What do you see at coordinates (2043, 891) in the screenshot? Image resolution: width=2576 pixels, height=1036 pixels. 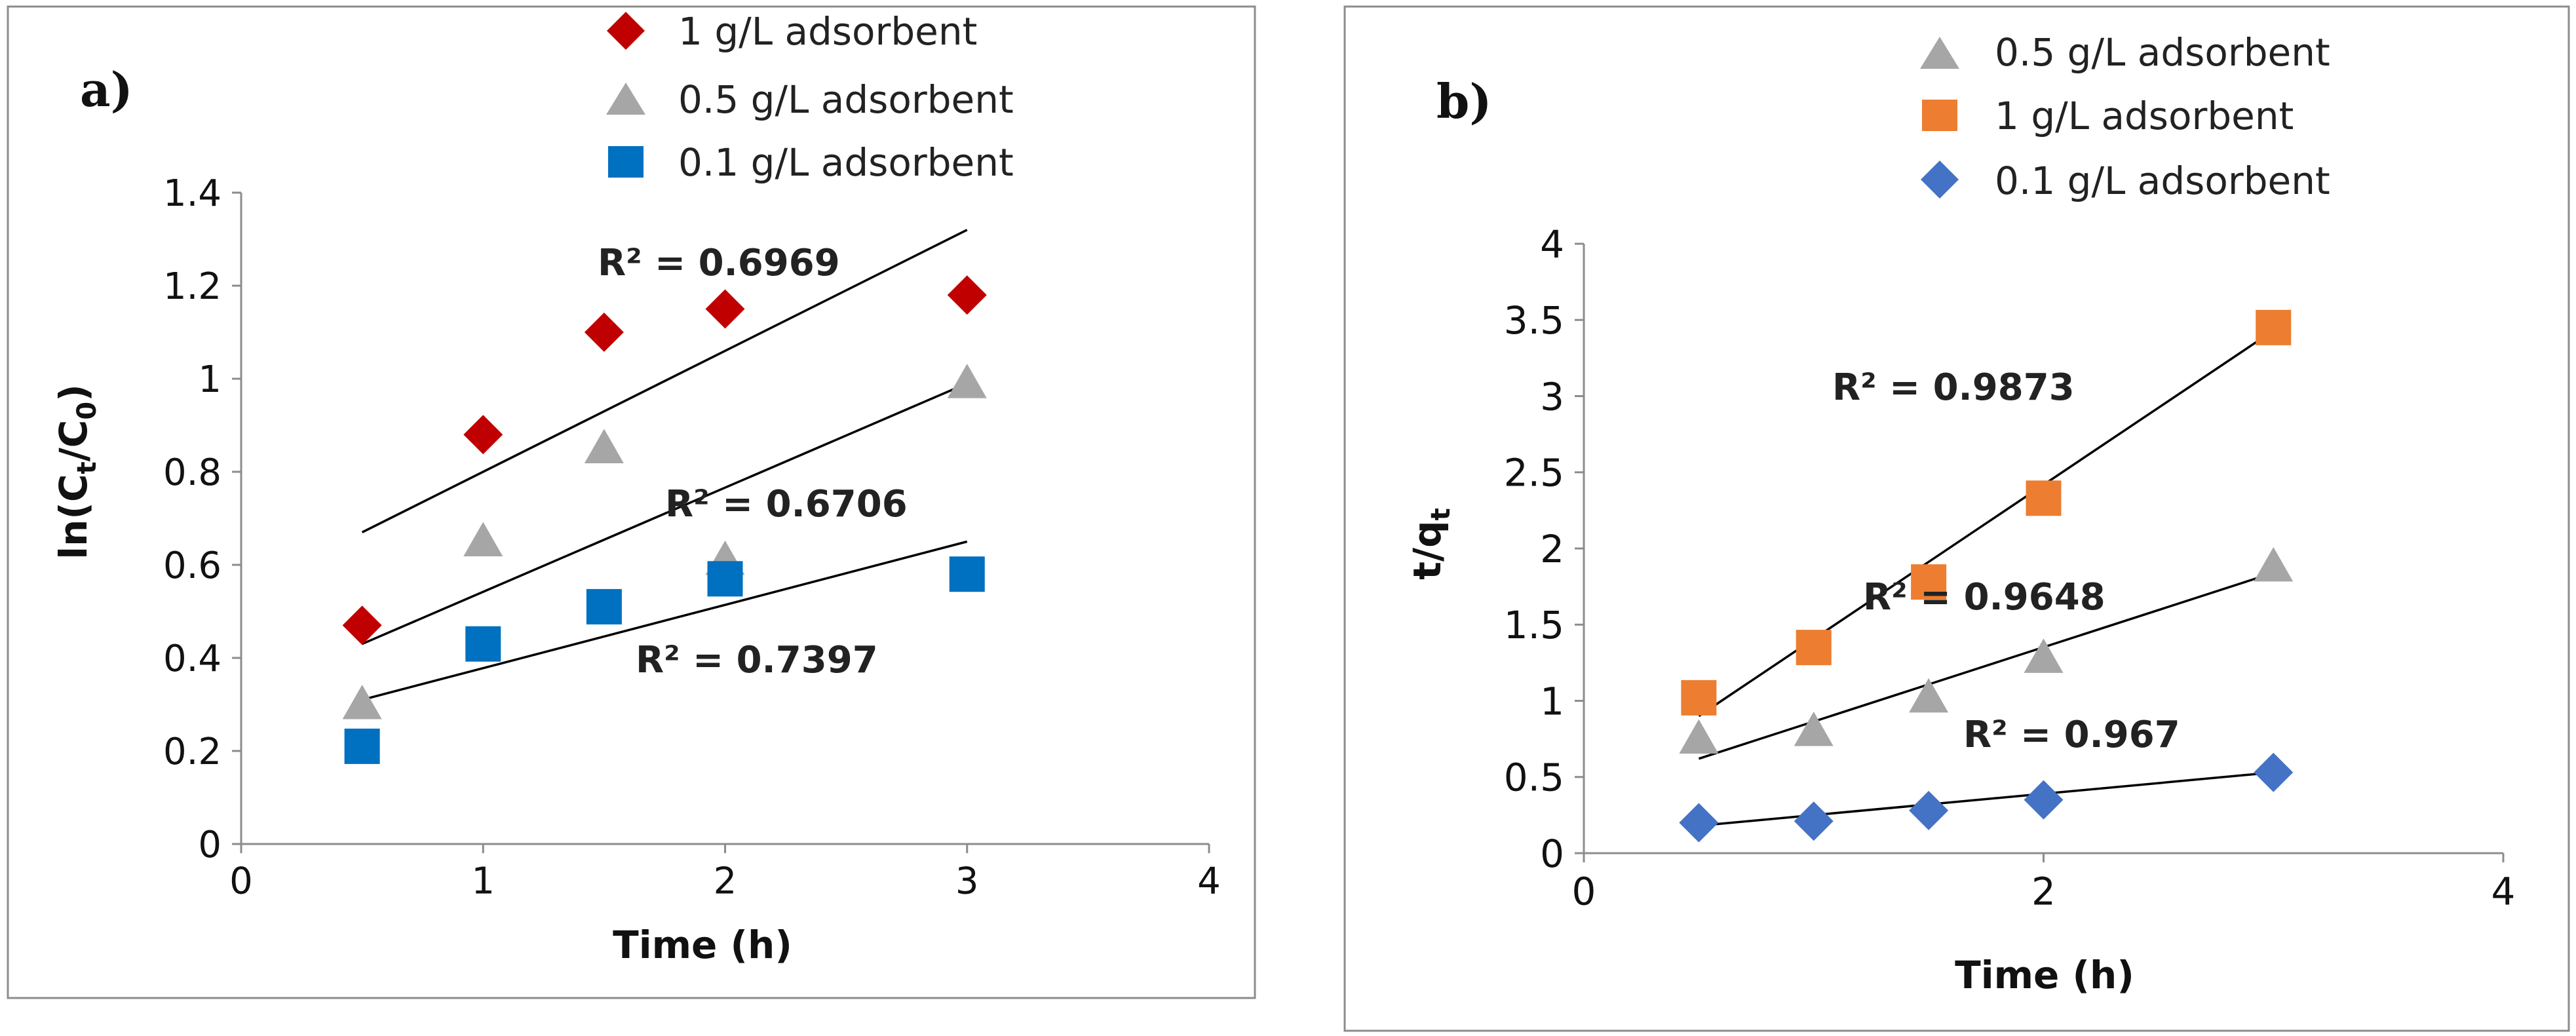 I see `x-tick-label-b-1: 2` at bounding box center [2043, 891].